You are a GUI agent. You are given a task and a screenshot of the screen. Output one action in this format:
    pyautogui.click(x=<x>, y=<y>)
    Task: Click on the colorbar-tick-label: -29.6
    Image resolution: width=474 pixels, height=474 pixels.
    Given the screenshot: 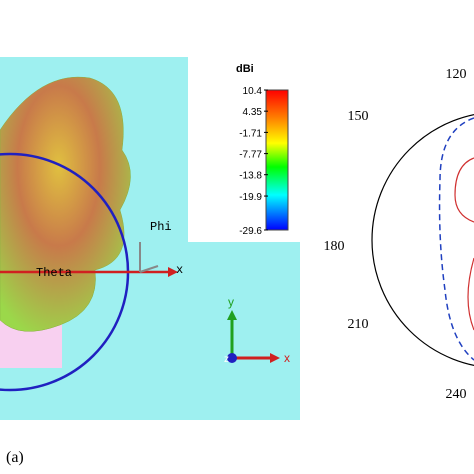 What is the action you would take?
    pyautogui.click(x=250, y=231)
    